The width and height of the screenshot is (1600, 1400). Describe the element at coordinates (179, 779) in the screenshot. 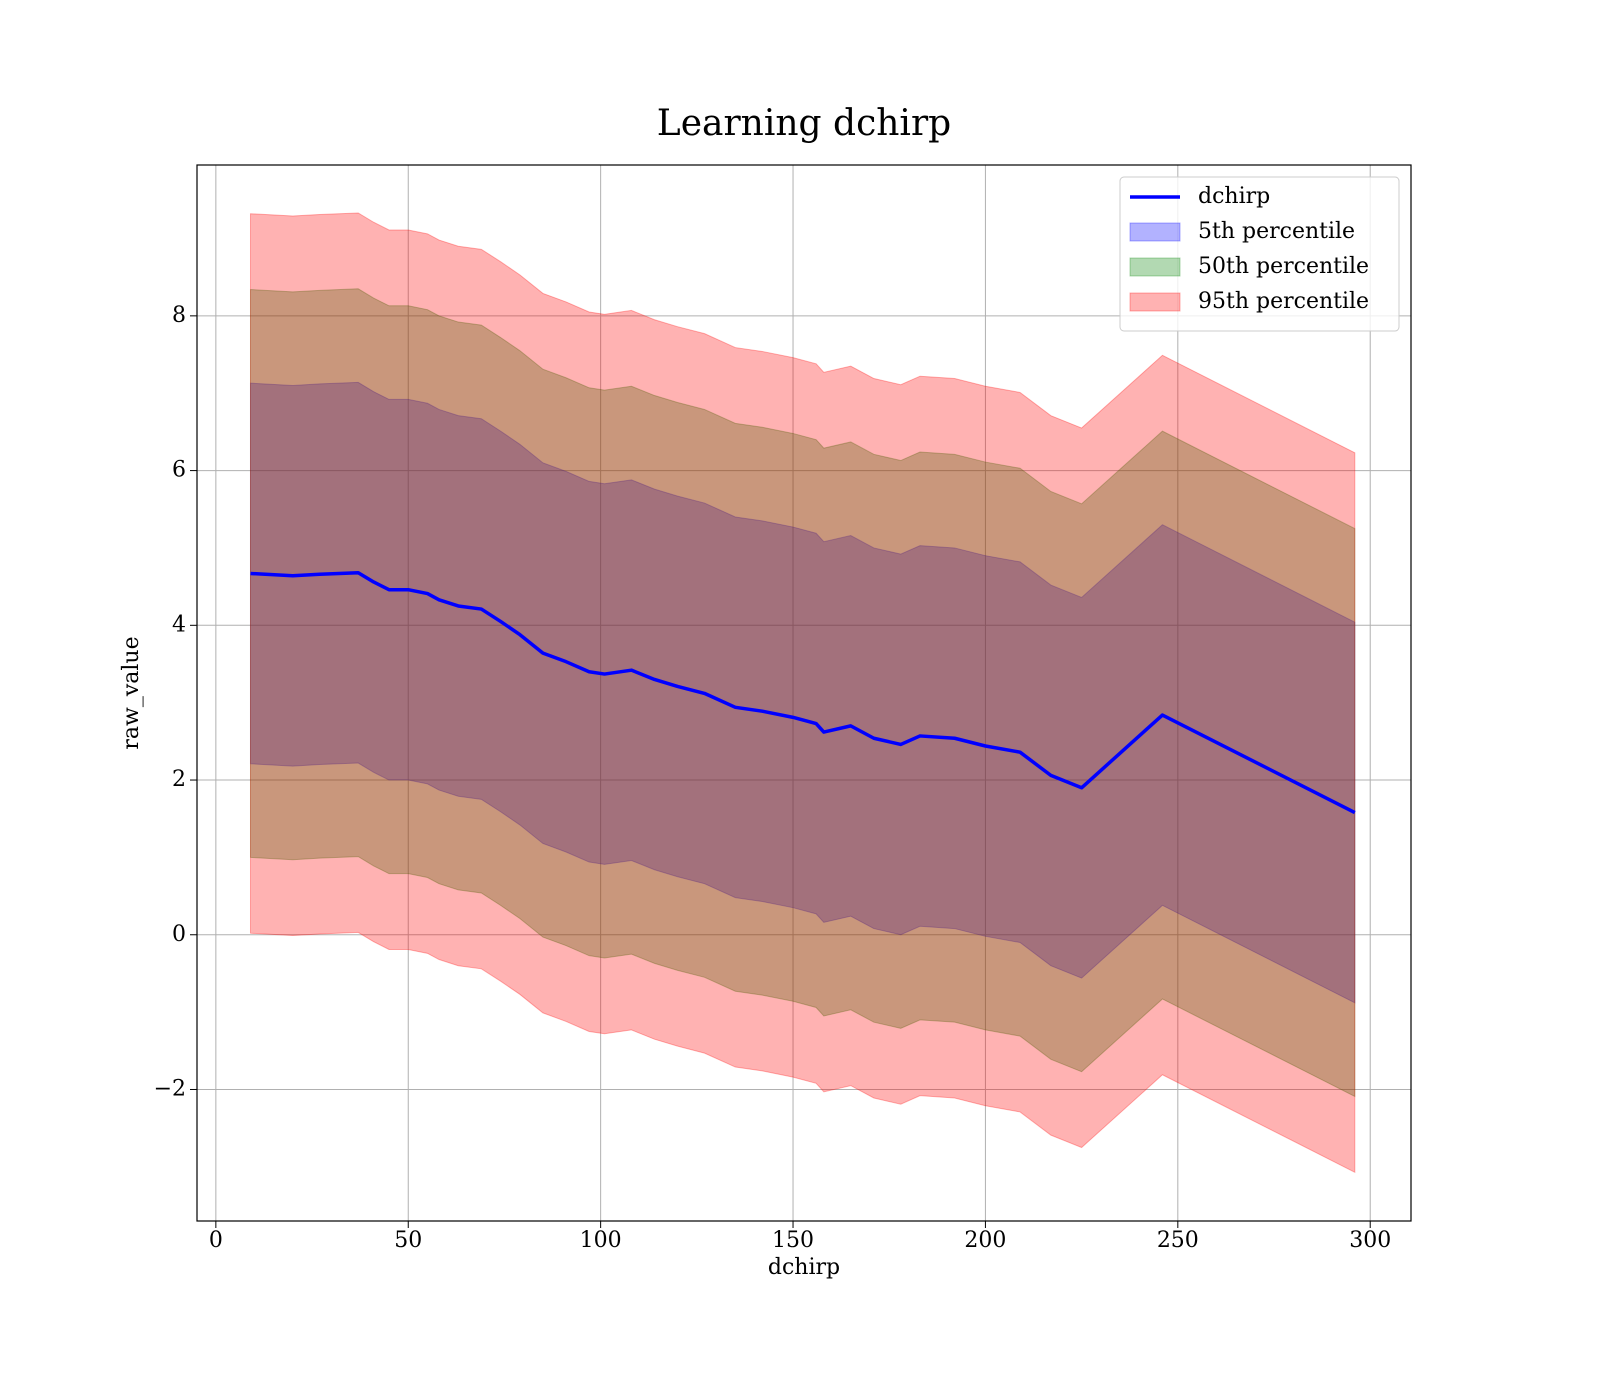

I see `y-tick-label: 2` at that location.